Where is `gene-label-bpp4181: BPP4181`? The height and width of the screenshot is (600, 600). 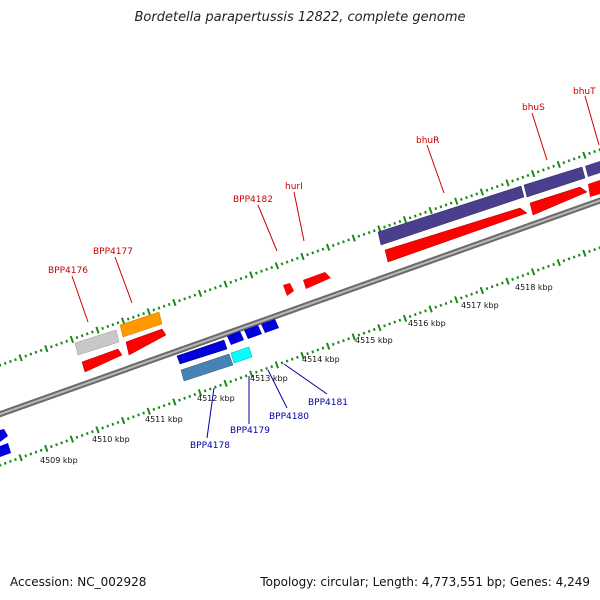 gene-label-bpp4181: BPP4181 is located at coordinates (328, 403).